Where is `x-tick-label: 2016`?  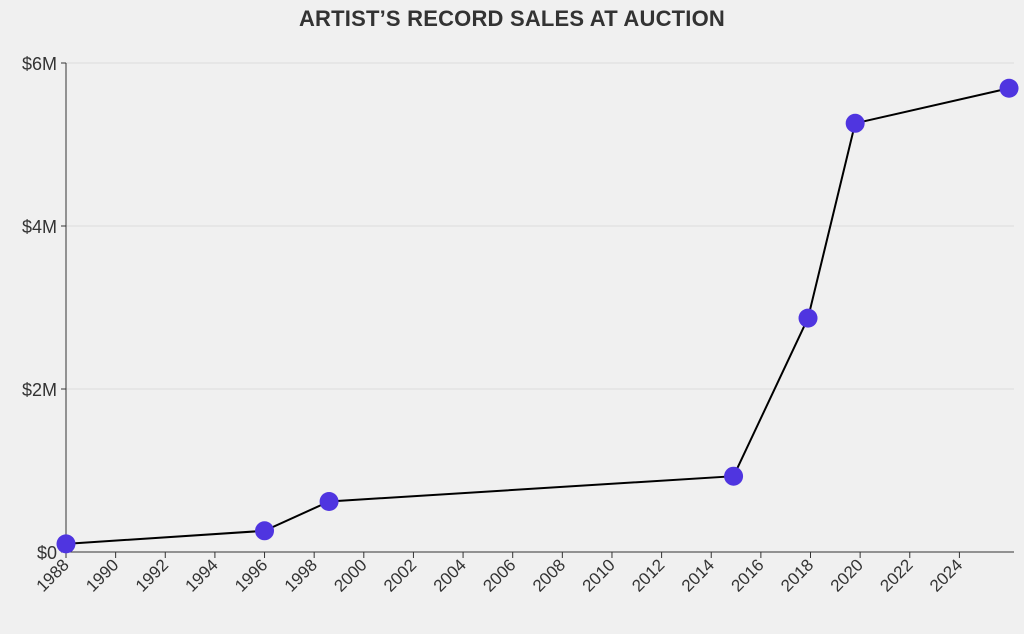
x-tick-label: 2016 is located at coordinates (748, 575).